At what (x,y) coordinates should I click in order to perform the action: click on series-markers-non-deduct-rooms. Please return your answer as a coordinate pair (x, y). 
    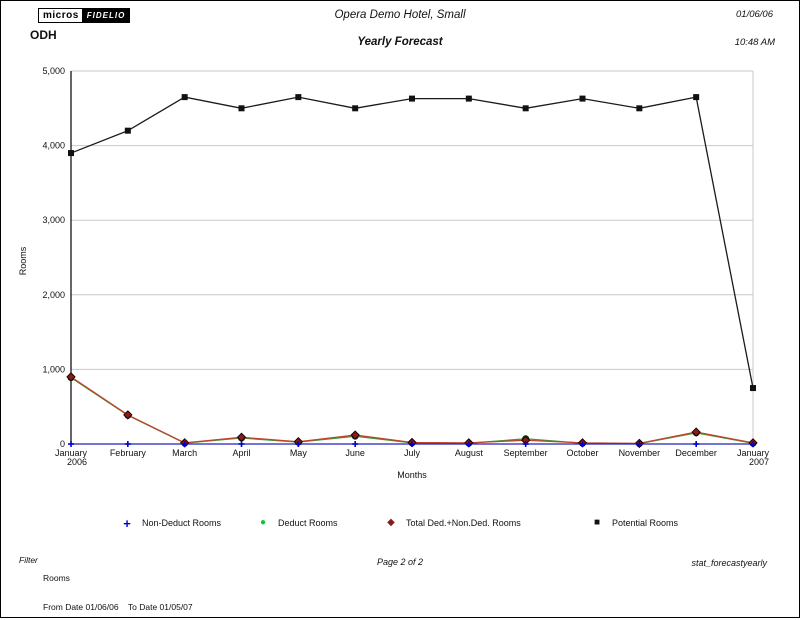
    Looking at the image, I should click on (412, 444).